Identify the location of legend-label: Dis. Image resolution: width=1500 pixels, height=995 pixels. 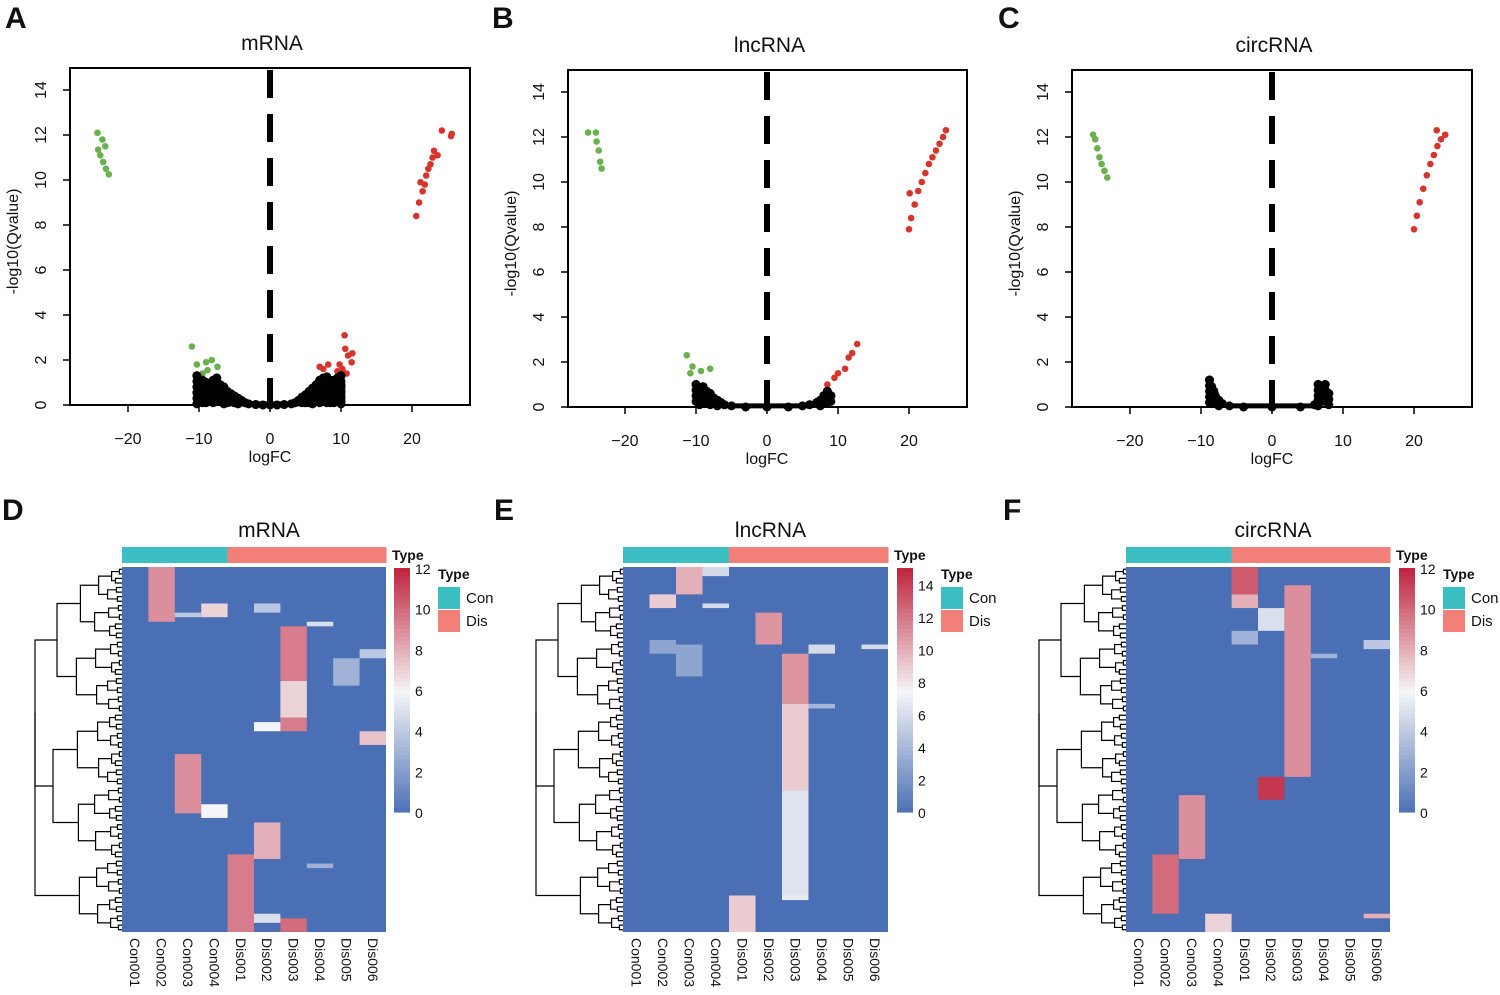
(1482, 621).